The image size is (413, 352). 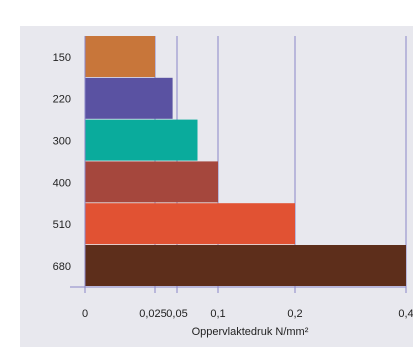 What do you see at coordinates (62, 183) in the screenshot?
I see `category-label-400: 400` at bounding box center [62, 183].